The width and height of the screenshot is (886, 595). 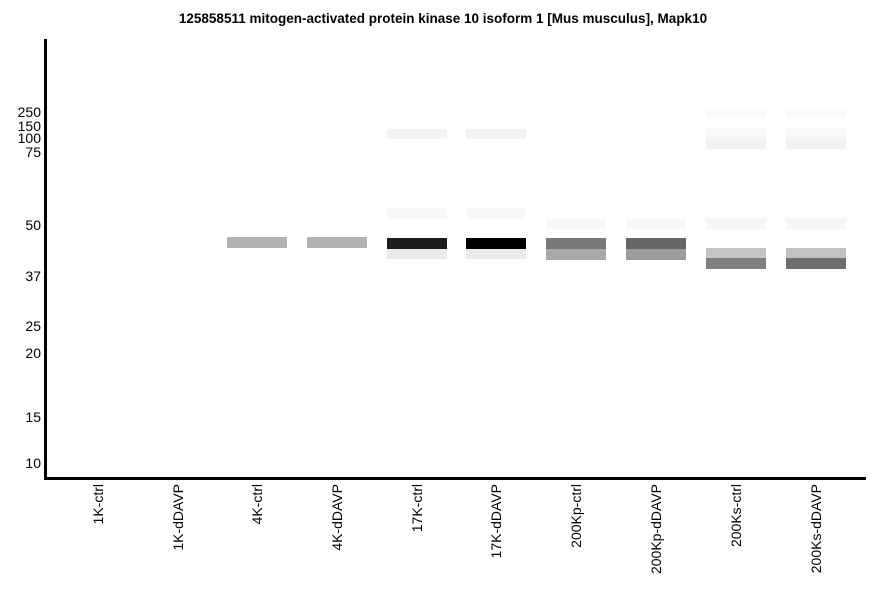 What do you see at coordinates (29, 112) in the screenshot?
I see `y-axis-tick-label: 250` at bounding box center [29, 112].